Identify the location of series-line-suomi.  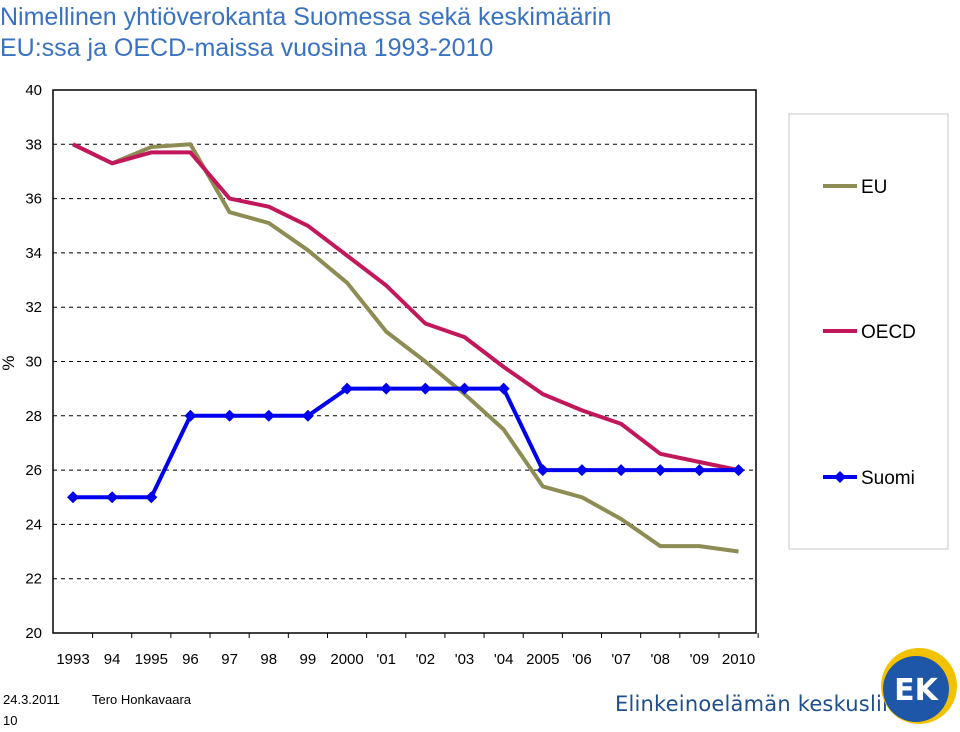
(406, 443).